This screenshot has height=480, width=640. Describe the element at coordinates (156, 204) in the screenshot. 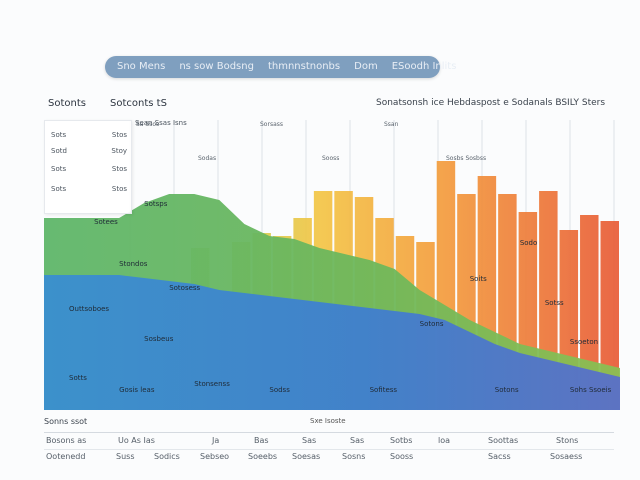

I see `annotation-label: Sotsps` at that location.